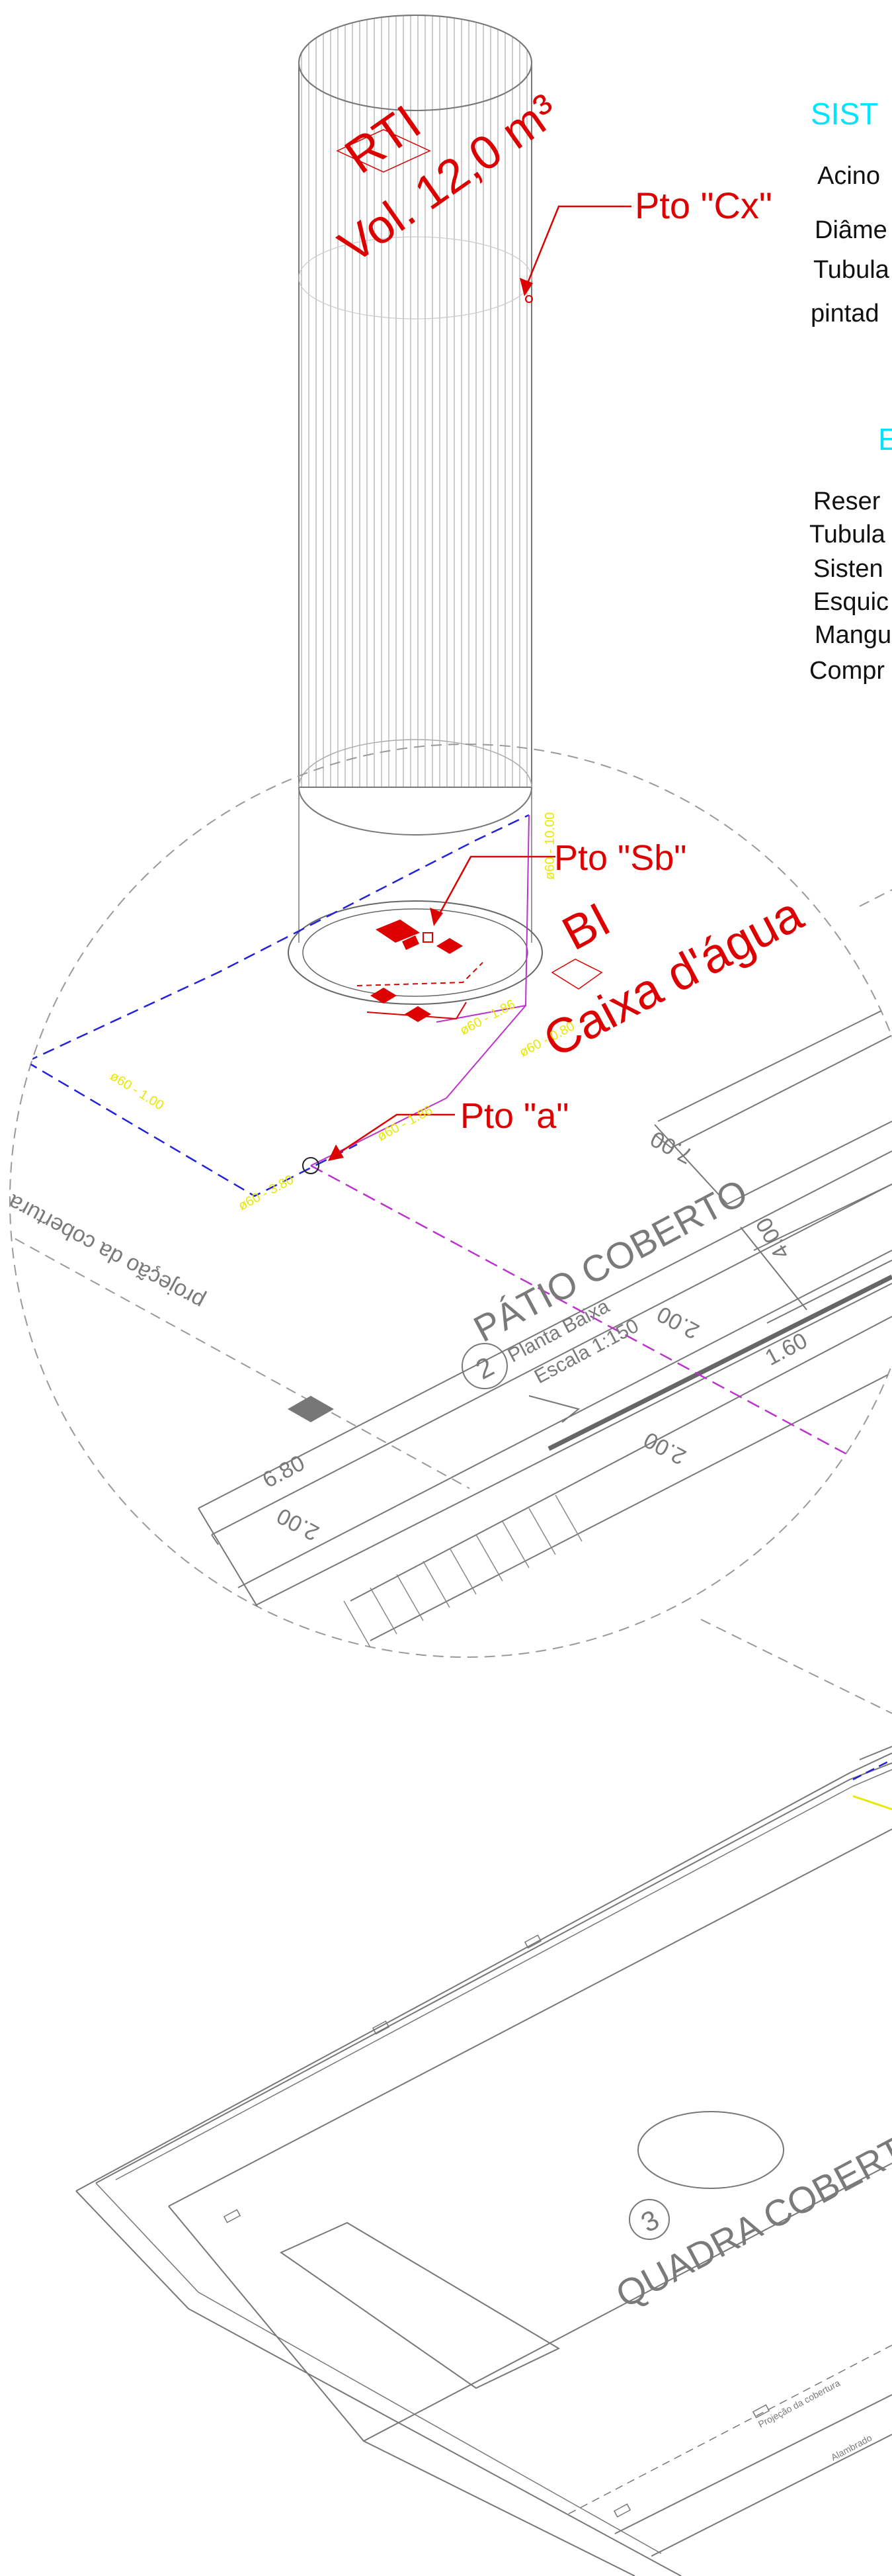 This screenshot has height=2576, width=892. What do you see at coordinates (786, 1349) in the screenshot?
I see `dim-1-60: 1.60` at bounding box center [786, 1349].